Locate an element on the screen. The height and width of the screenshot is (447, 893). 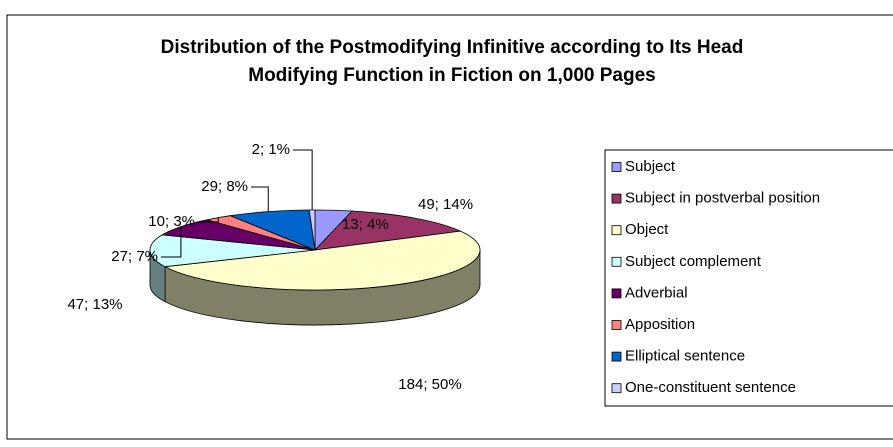
data-label: 184; 50% is located at coordinates (429, 384).